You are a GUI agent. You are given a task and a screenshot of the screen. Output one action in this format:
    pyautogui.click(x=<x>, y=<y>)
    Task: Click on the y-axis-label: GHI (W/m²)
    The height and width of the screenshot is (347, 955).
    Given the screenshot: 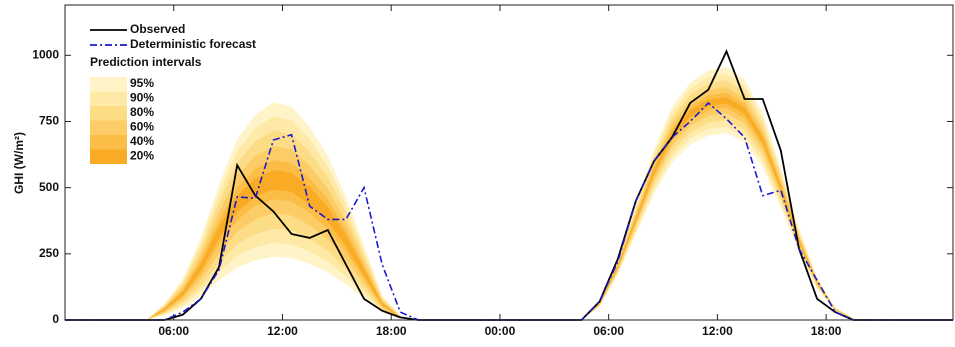 What is the action you would take?
    pyautogui.click(x=19, y=163)
    